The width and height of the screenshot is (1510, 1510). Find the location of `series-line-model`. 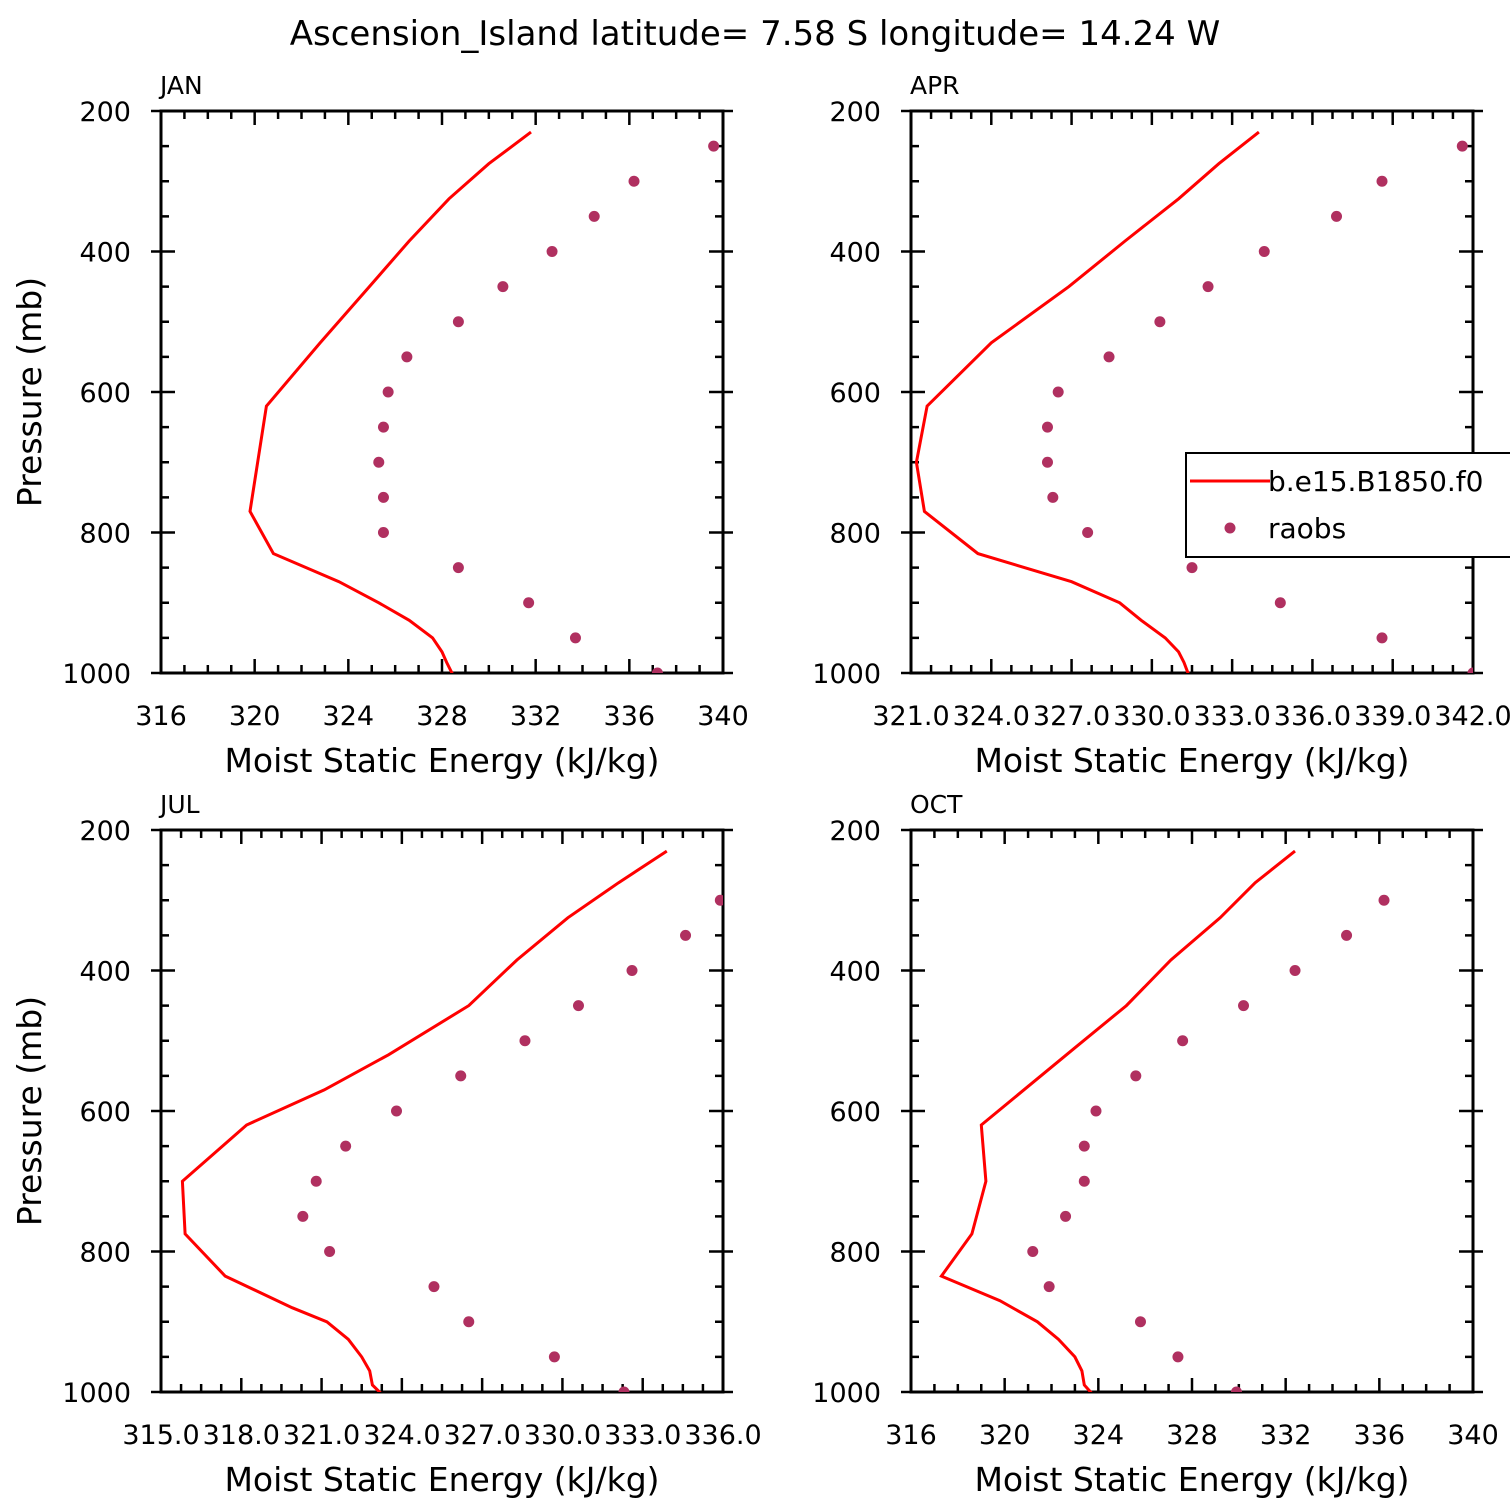

series-line-model is located at coordinates (1087, 401).